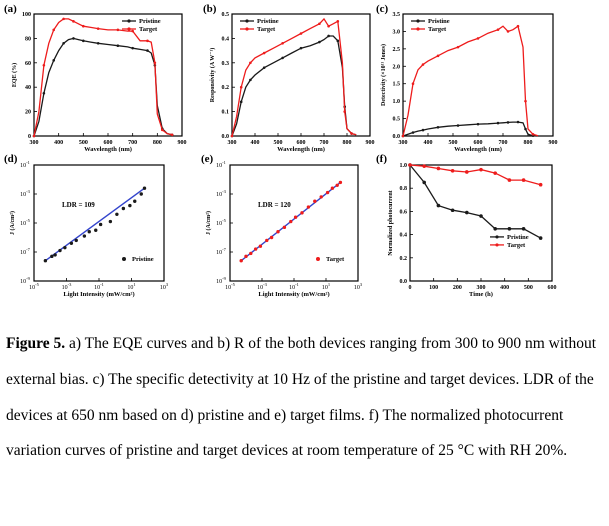  I want to click on y-tick-label: 10⁻³, so click(25, 193).